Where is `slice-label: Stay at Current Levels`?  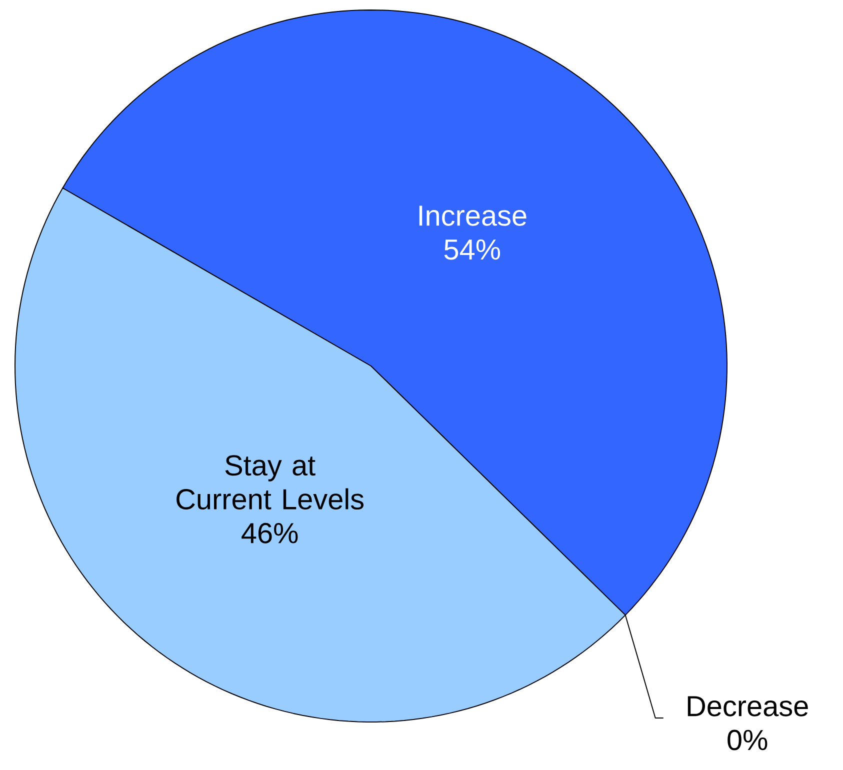
slice-label: Stay at Current Levels is located at coordinates (270, 482).